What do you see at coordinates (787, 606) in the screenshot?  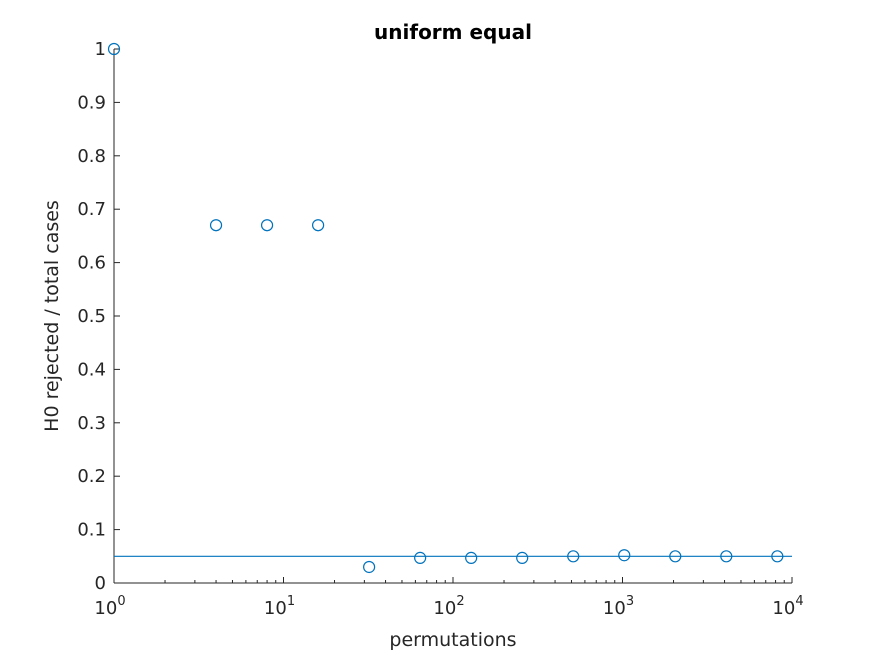 I see `x-tick-label: 10⁴` at bounding box center [787, 606].